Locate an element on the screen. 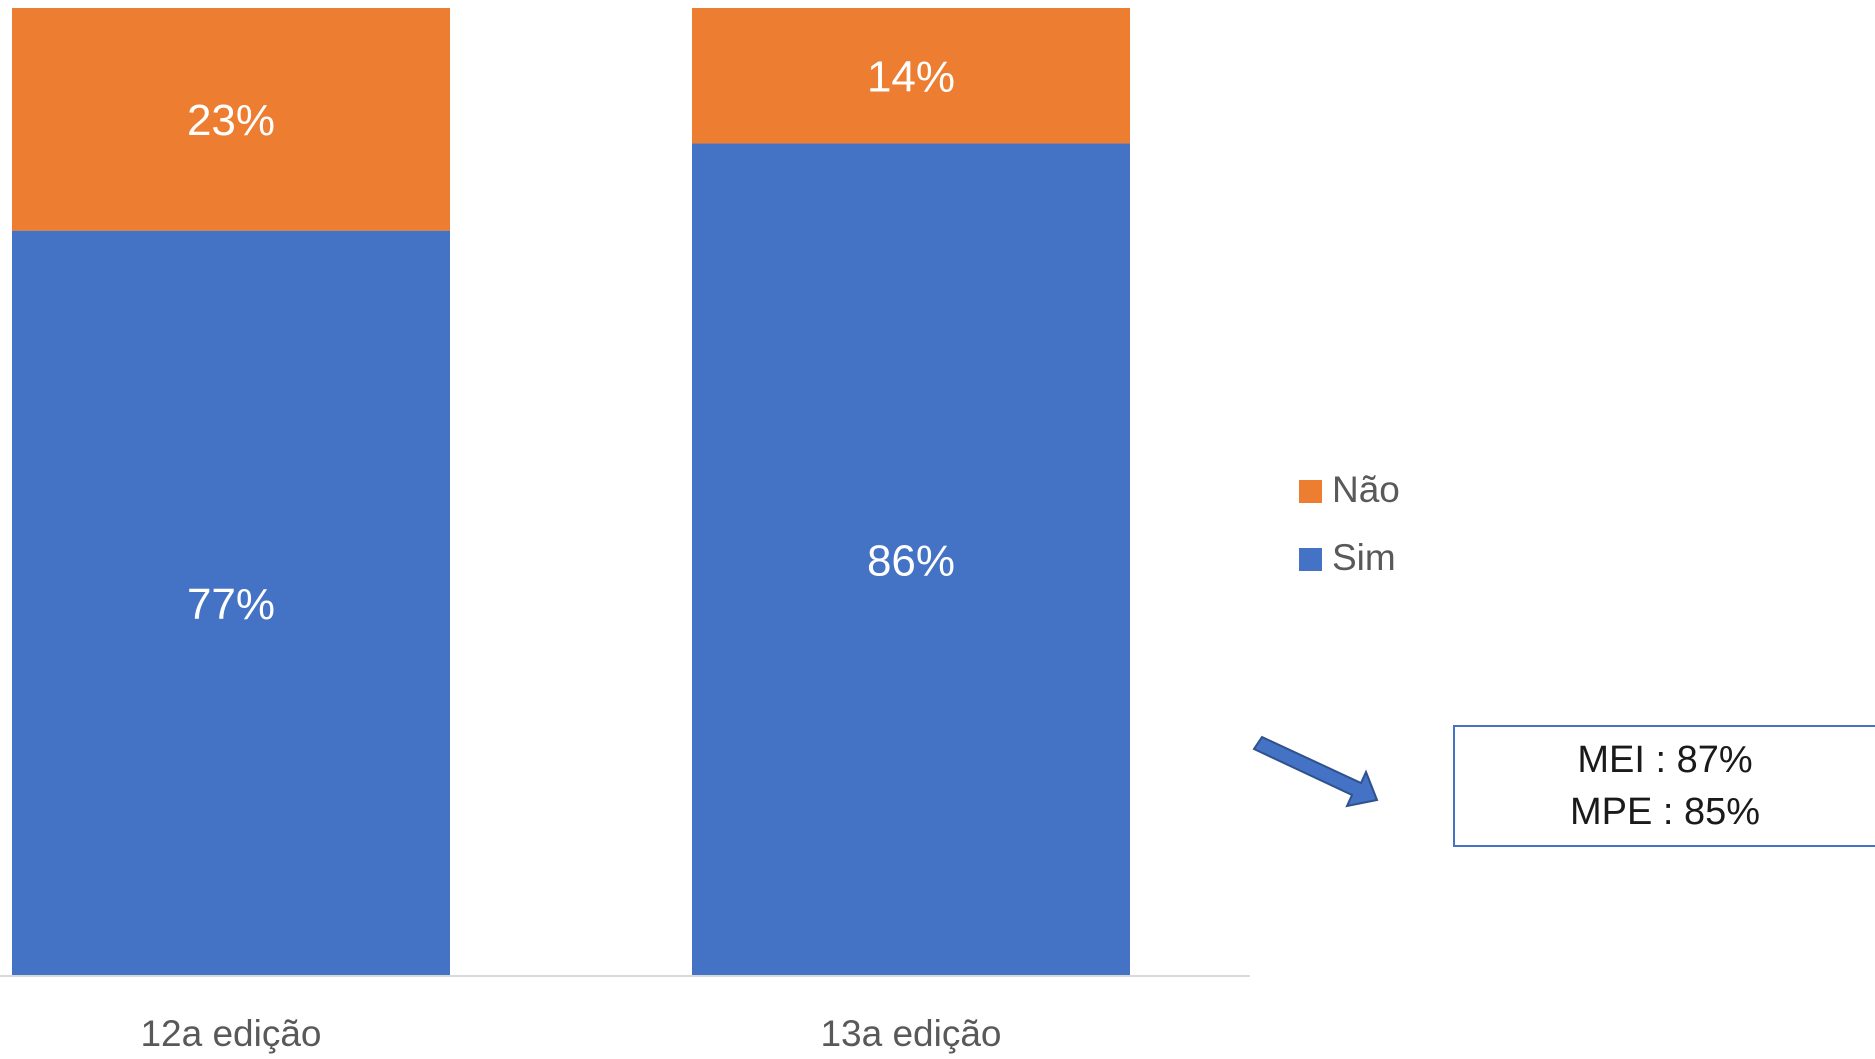 The height and width of the screenshot is (1059, 1875). legend-label-n-o: Não is located at coordinates (1366, 489).